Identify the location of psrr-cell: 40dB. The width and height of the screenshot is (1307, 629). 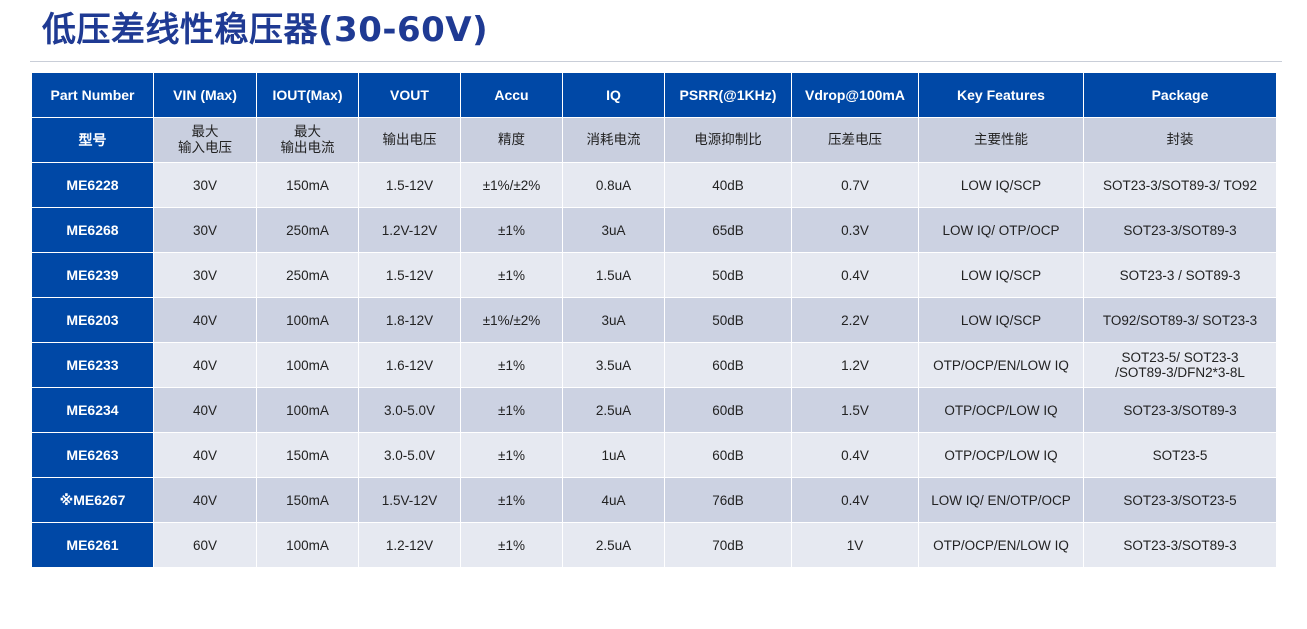
(728, 185).